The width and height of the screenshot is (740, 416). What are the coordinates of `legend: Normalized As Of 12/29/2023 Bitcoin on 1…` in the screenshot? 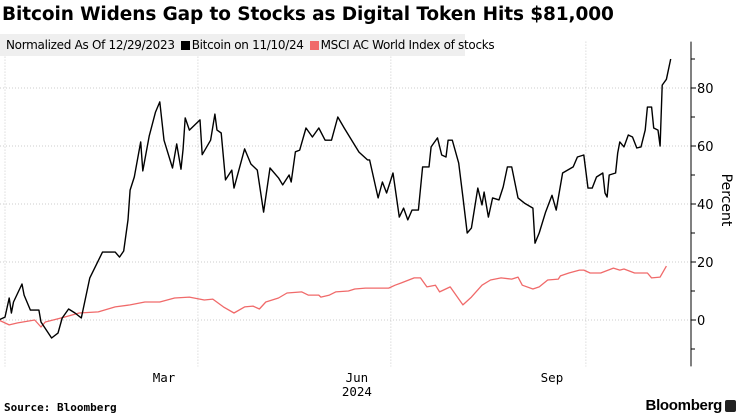 It's located at (247, 45).